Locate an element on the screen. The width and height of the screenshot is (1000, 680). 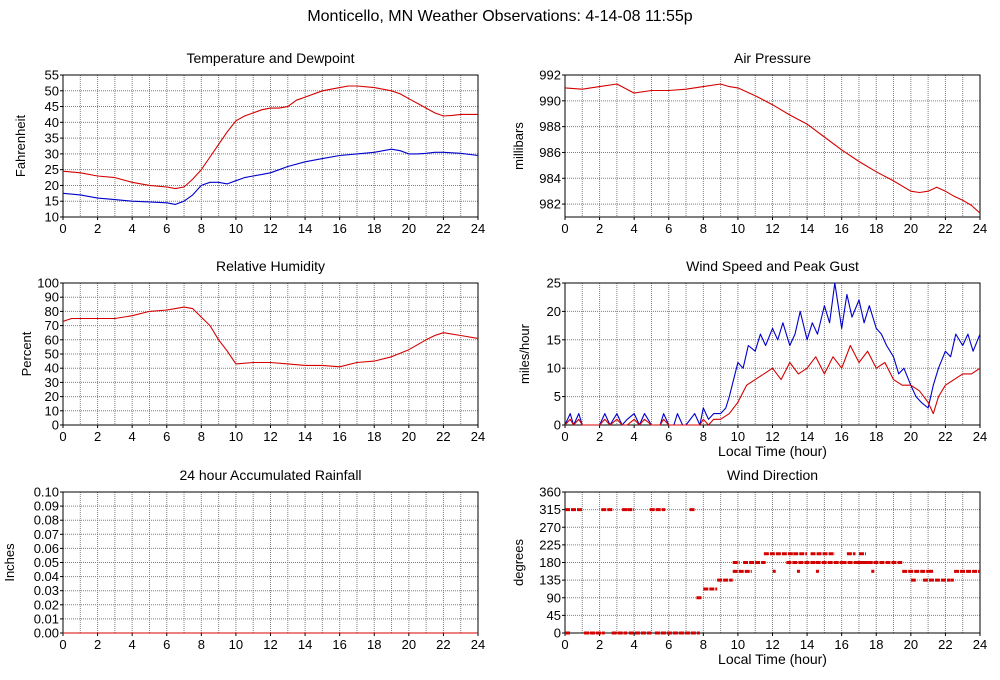
direction-y-tick-label: 315 is located at coordinates (550, 509).